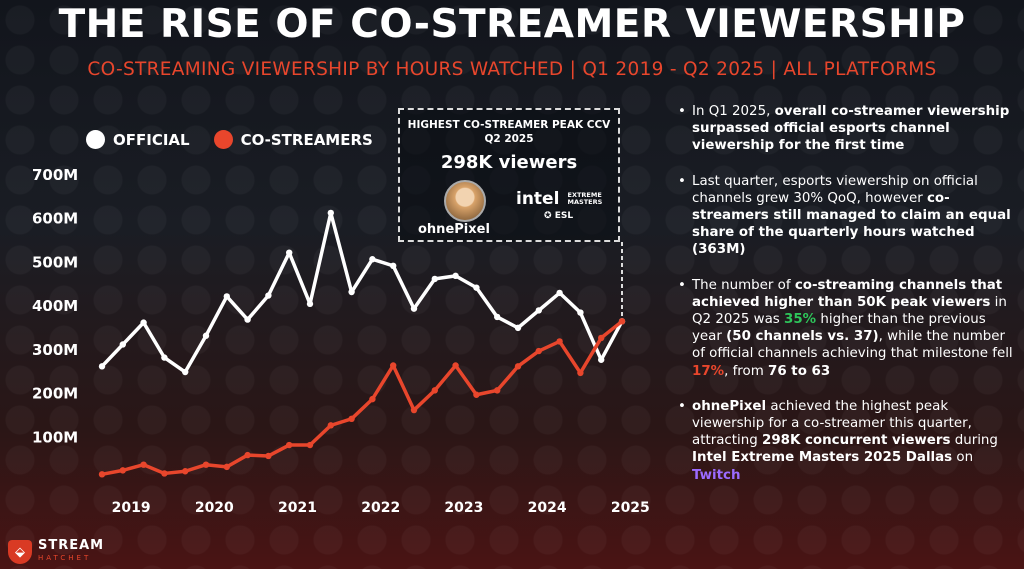 The image size is (1024, 569). What do you see at coordinates (55, 350) in the screenshot?
I see `y-tick-label: 300M` at bounding box center [55, 350].